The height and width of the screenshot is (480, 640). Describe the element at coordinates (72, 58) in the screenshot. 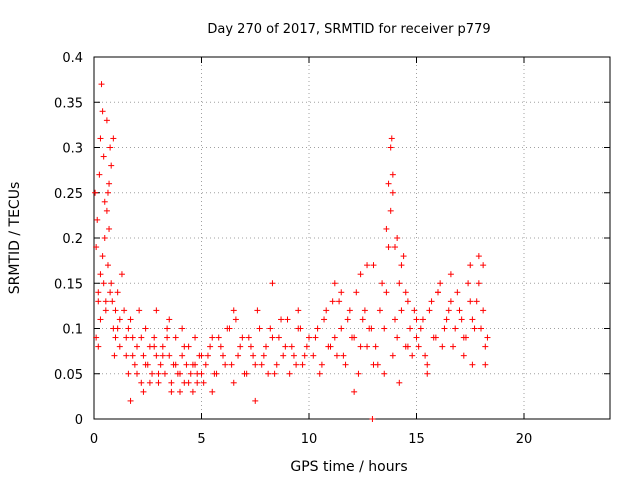

I see `y-tick-label: 0.4` at that location.